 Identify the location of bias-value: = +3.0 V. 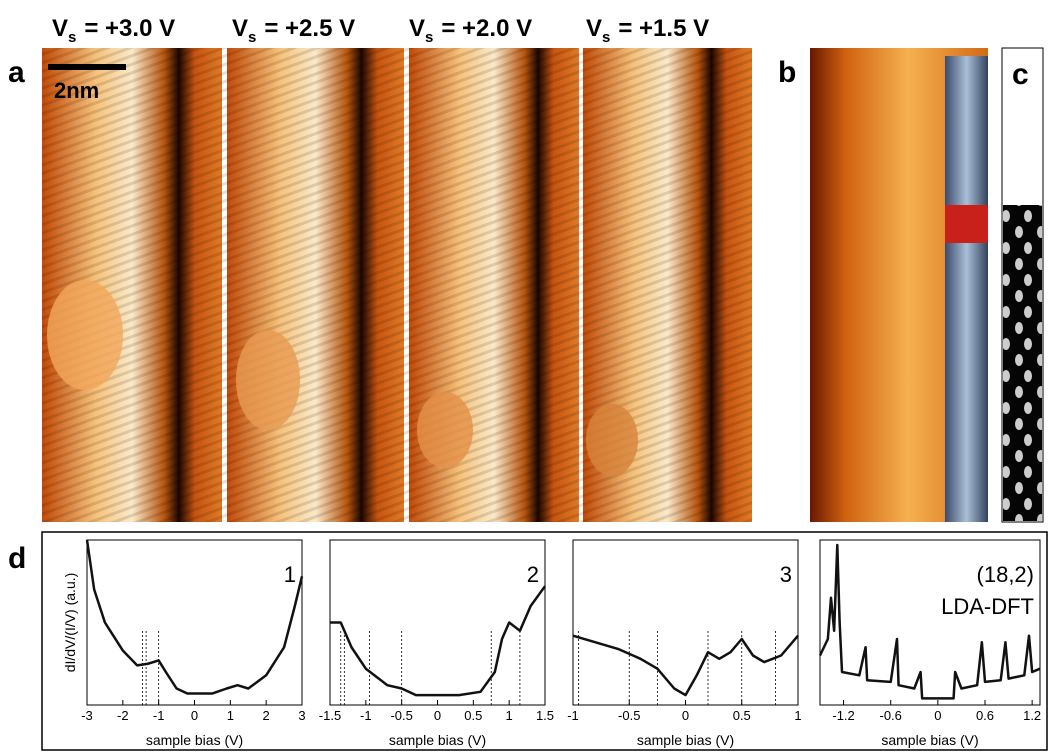
(129, 28).